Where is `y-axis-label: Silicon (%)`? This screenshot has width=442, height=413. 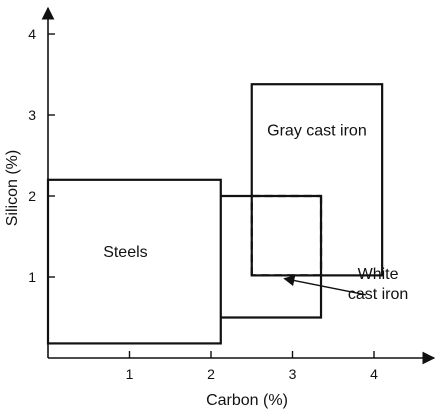
y-axis-label: Silicon (%) is located at coordinates (12, 188).